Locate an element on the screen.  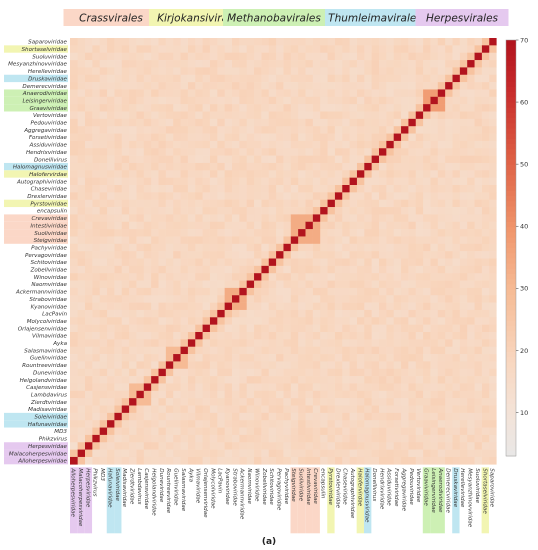
colorbar-segment is located at coordinates (511, 43).